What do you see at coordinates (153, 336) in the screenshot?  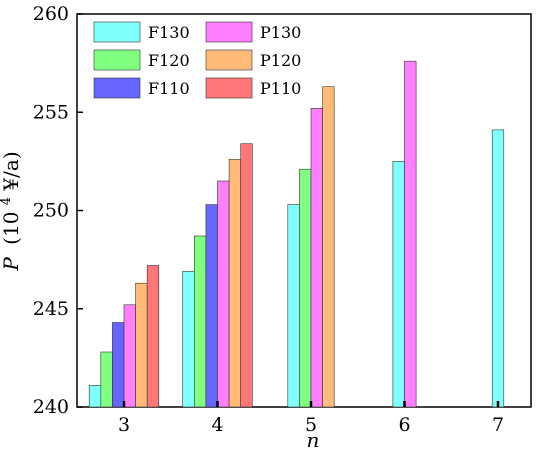 I see `bar-p110-n3` at bounding box center [153, 336].